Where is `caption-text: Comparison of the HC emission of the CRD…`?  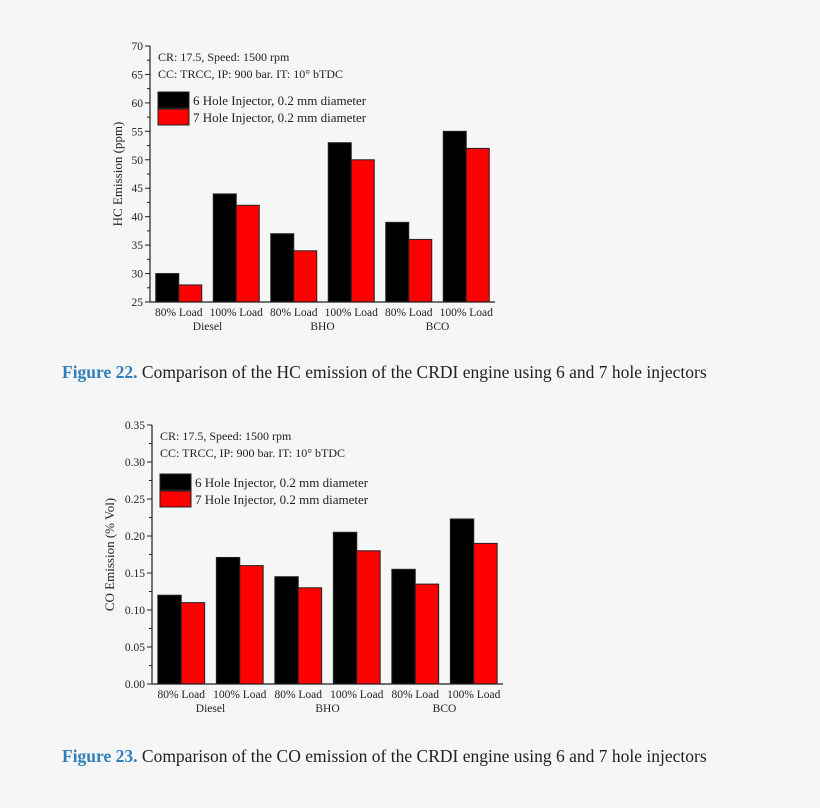 caption-text: Comparison of the HC emission of the CRD… is located at coordinates (422, 372).